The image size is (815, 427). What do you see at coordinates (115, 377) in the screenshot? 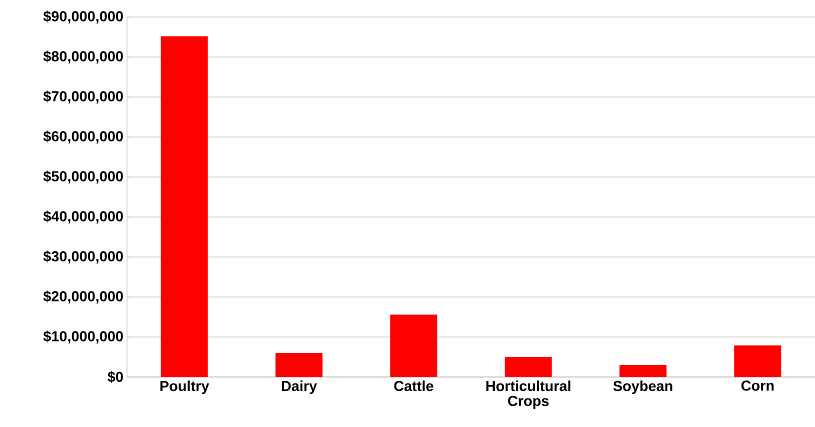
I see `y-tick-label: $0` at bounding box center [115, 377].